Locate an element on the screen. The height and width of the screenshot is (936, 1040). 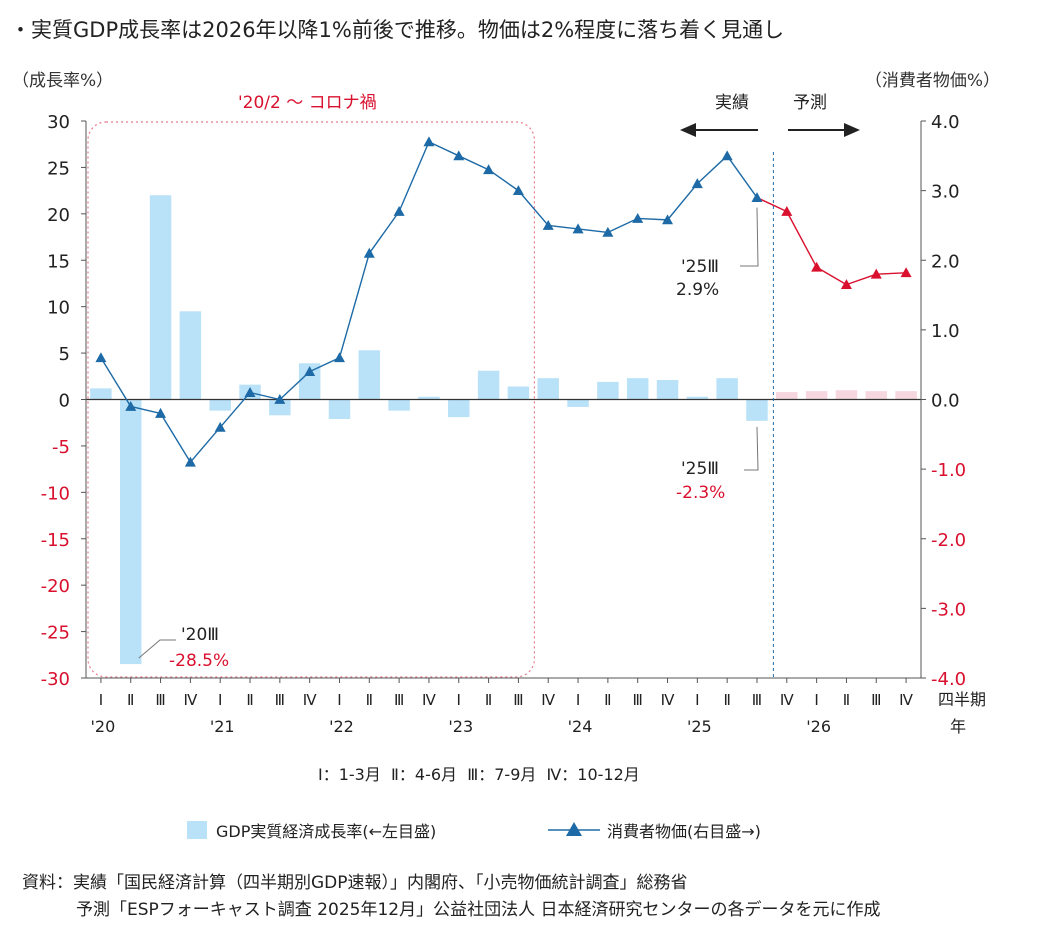
right-tick-label: 4.0 is located at coordinates (945, 122).